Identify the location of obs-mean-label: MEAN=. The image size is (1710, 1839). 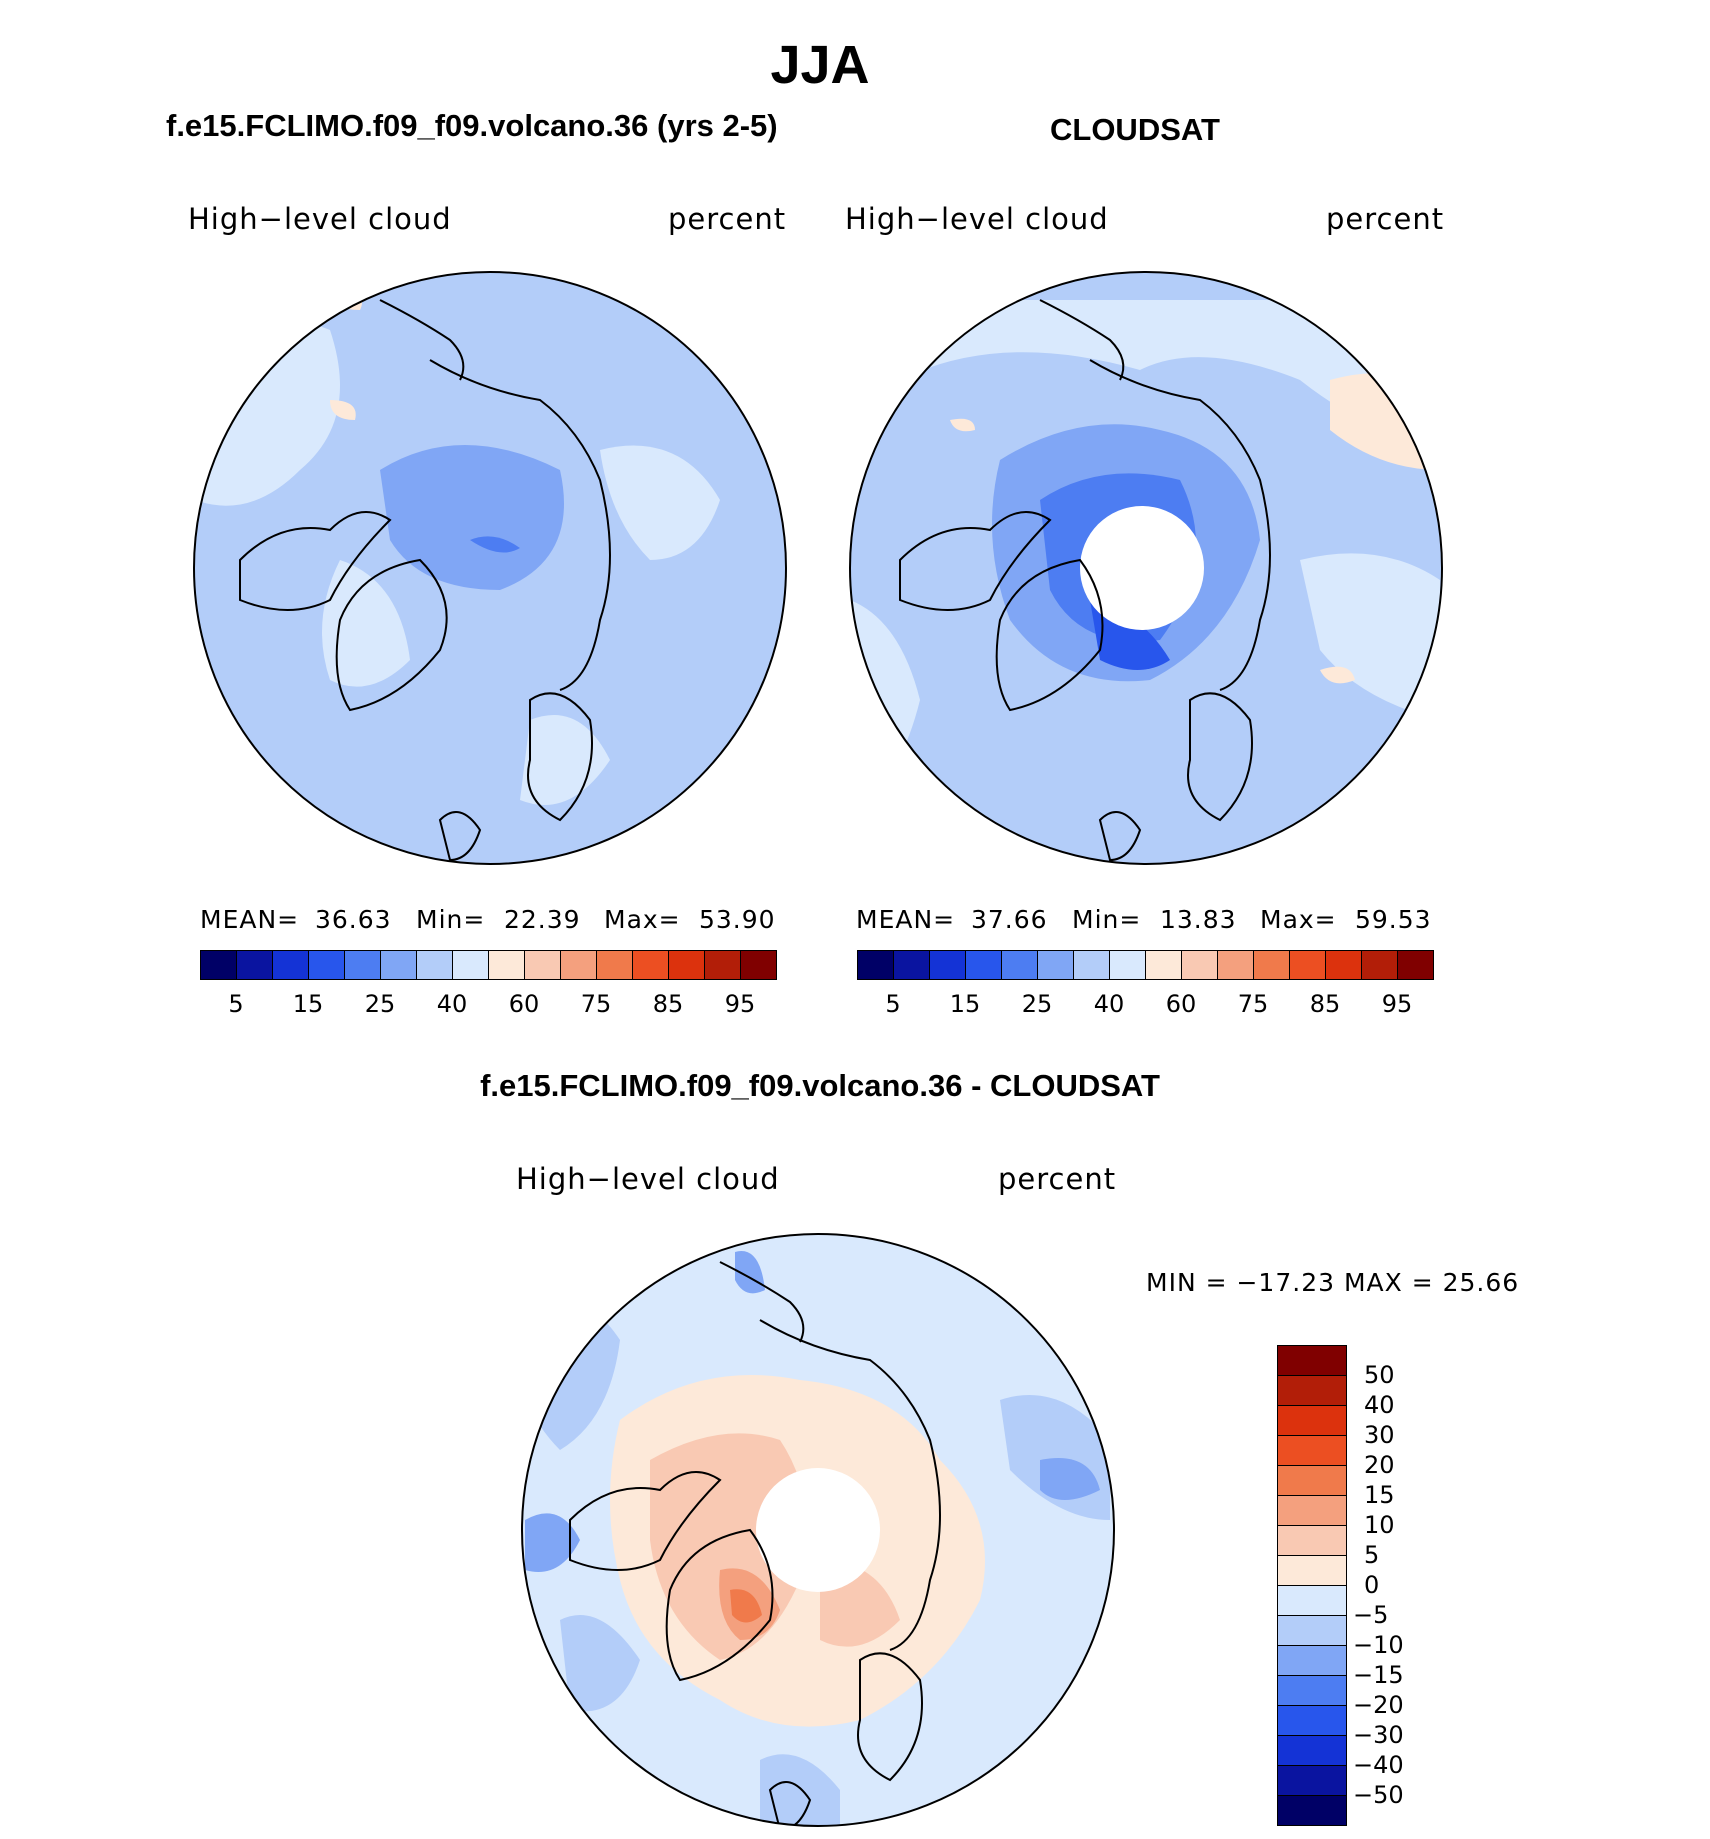
(906, 919).